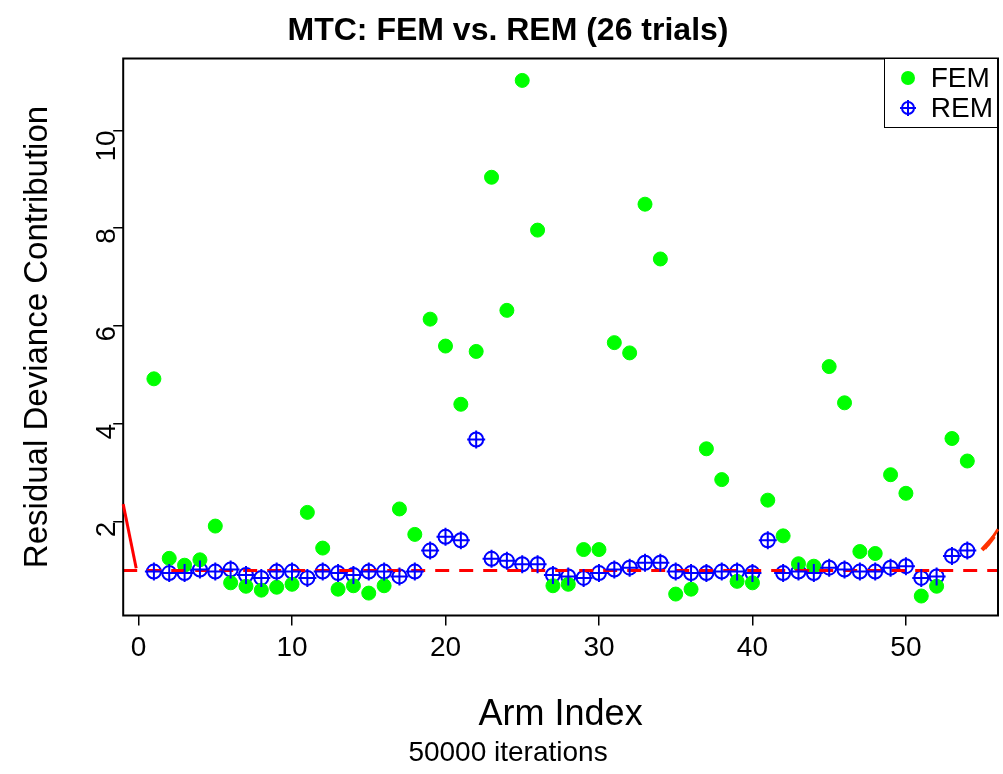 The height and width of the screenshot is (774, 1003). What do you see at coordinates (445, 647) in the screenshot?
I see `x-tick-label: 20` at bounding box center [445, 647].